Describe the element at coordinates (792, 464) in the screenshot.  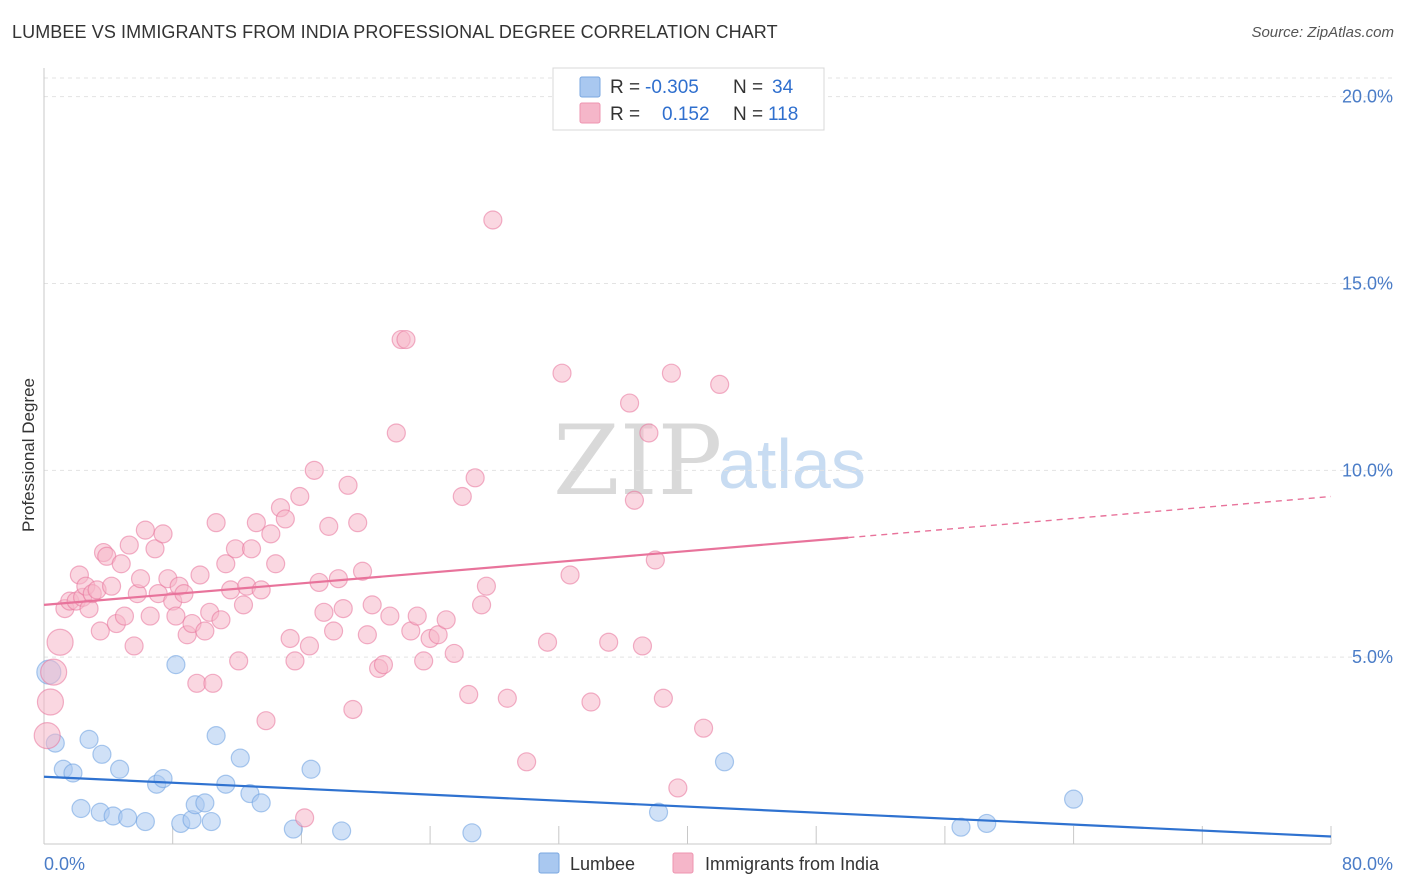
I see `watermark-atlas: atlas` at that location.